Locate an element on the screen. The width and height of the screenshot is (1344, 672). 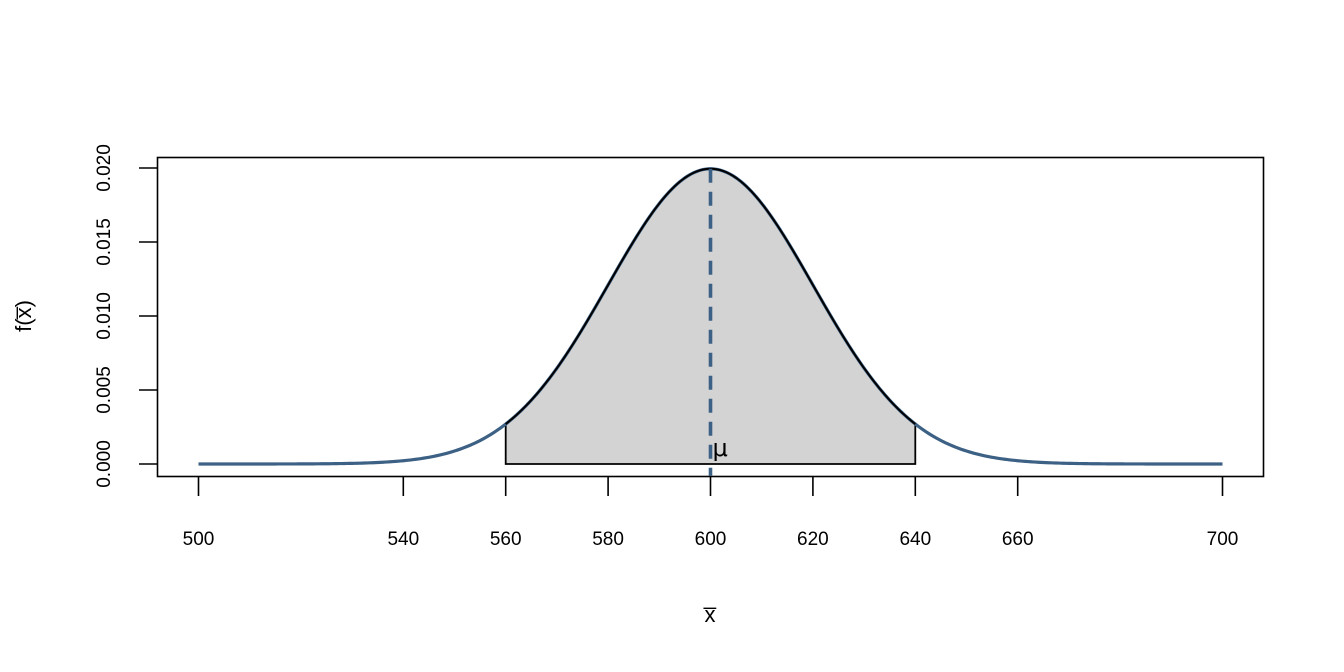
x-tick-label: 500 is located at coordinates (199, 539).